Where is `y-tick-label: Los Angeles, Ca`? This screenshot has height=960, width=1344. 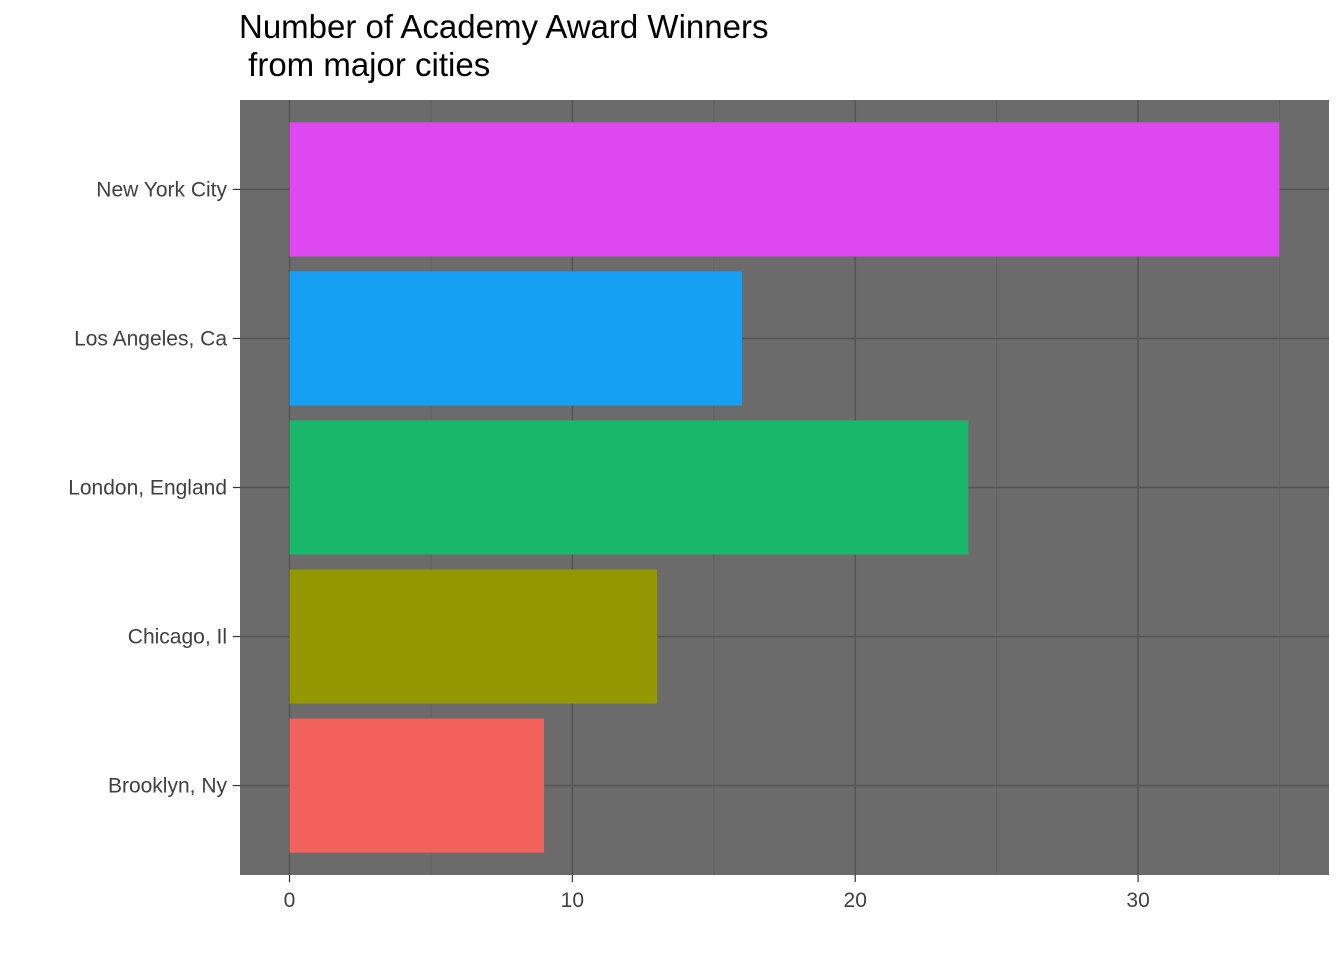
y-tick-label: Los Angeles, Ca is located at coordinates (150, 338).